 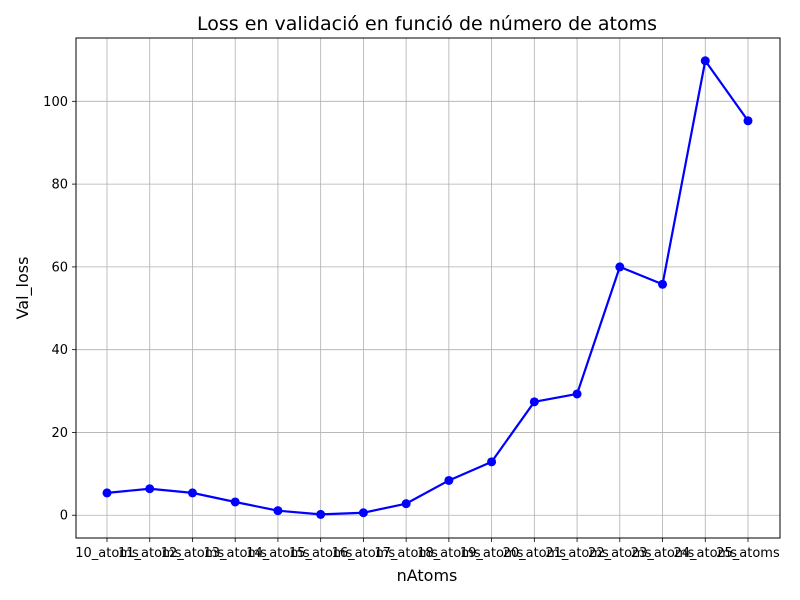 What do you see at coordinates (193, 553) in the screenshot?
I see `x-tick-label: 12_atoms` at bounding box center [193, 553].